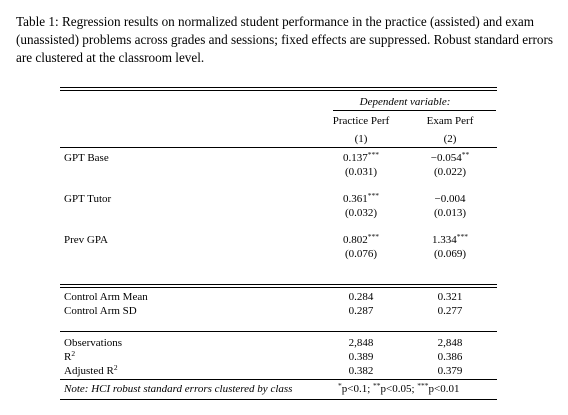  I want to click on header-bottom-rule, so click(278, 147).